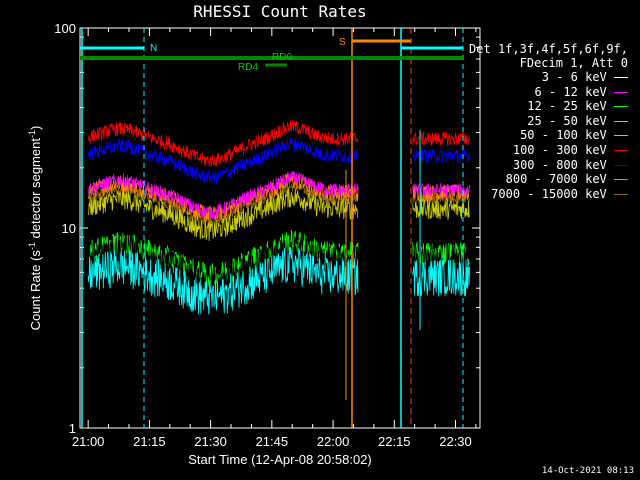 The height and width of the screenshot is (480, 640). What do you see at coordinates (342, 42) in the screenshot?
I see `saa-label: S` at bounding box center [342, 42].